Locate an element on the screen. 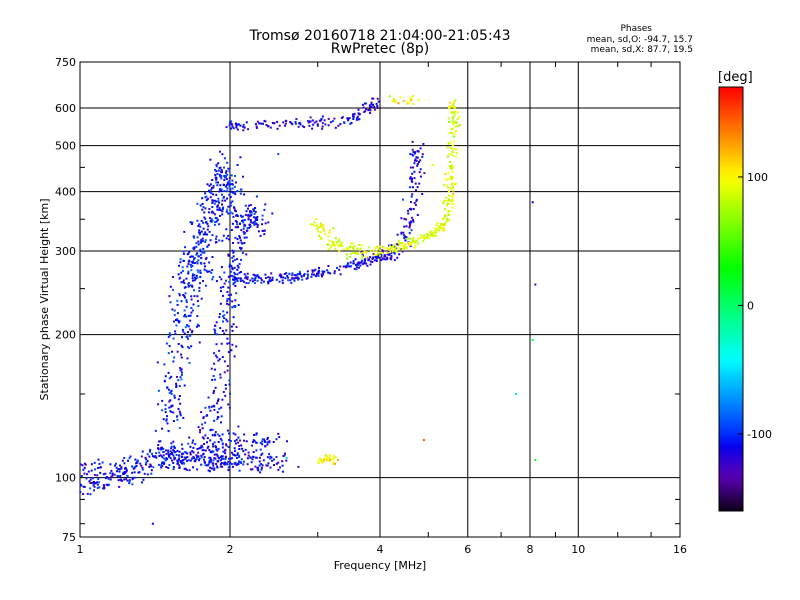 This screenshot has width=800, height=600. colorbar-tick-label: 100 is located at coordinates (757, 177).